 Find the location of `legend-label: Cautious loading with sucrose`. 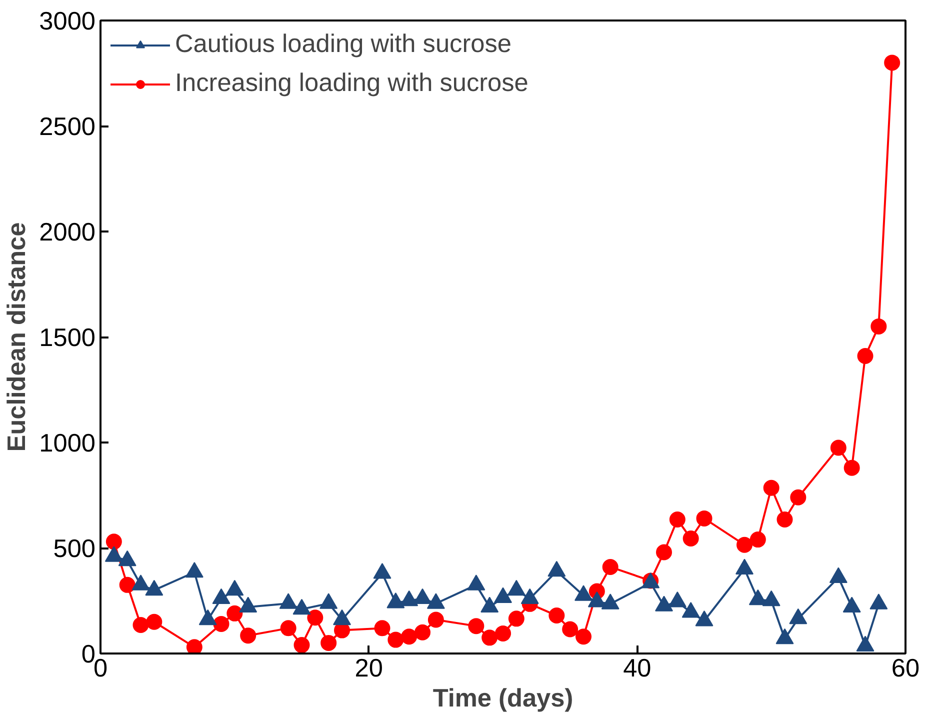

legend-label: Cautious loading with sucrose is located at coordinates (343, 44).